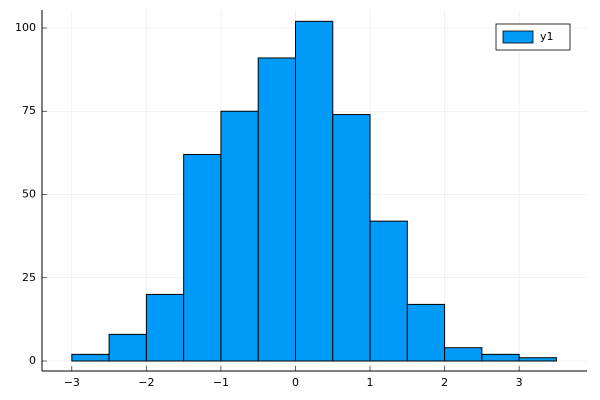  I want to click on legend-swatch, so click(518, 37).